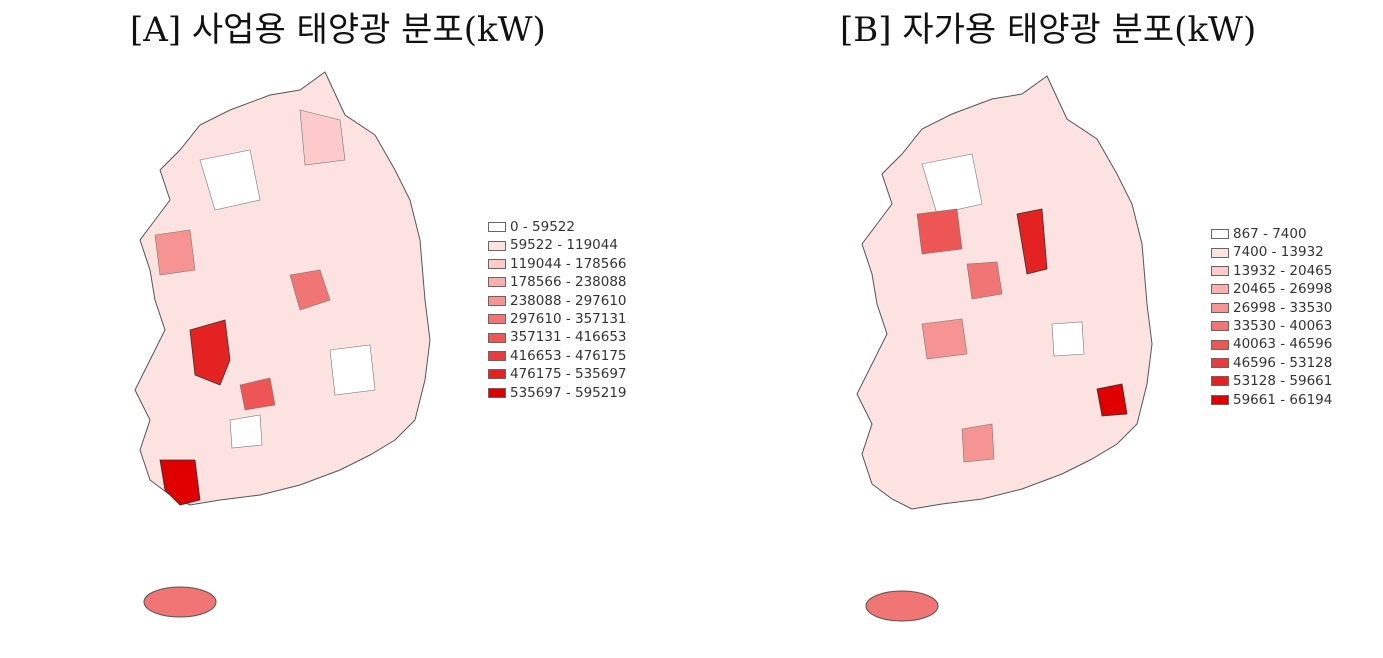 The image size is (1383, 658). Describe the element at coordinates (1283, 289) in the screenshot. I see `legend-label: 20465 - 26998` at that location.